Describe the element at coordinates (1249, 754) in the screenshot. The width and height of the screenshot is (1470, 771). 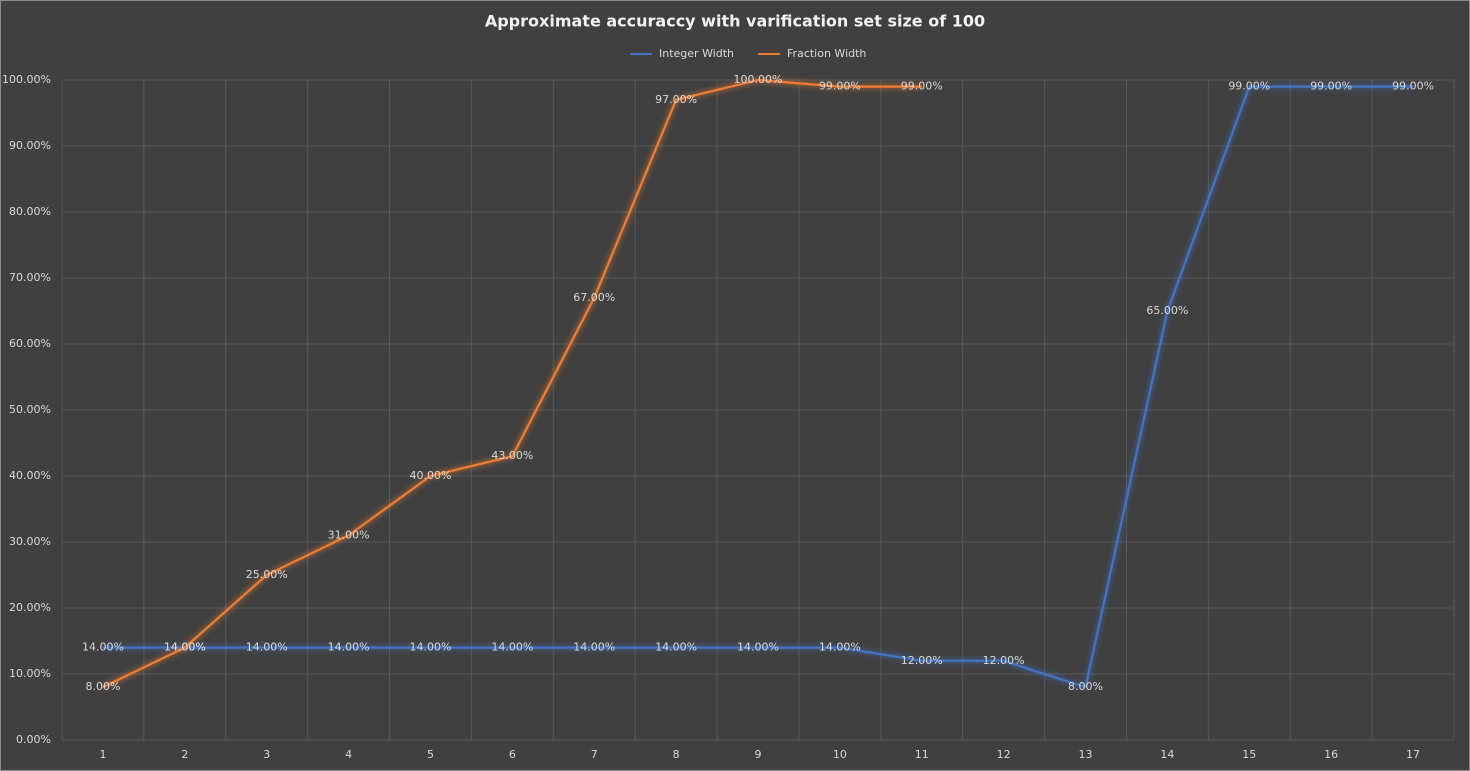
I see `x-tick-label: 15` at that location.